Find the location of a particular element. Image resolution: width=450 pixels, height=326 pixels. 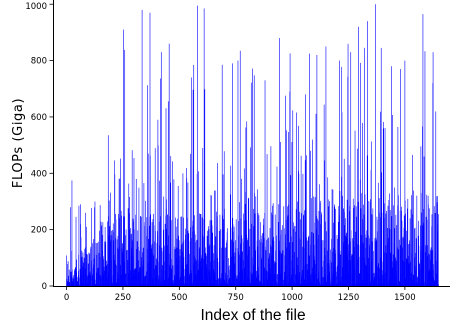

y-tick-label: 800 is located at coordinates (39, 62).